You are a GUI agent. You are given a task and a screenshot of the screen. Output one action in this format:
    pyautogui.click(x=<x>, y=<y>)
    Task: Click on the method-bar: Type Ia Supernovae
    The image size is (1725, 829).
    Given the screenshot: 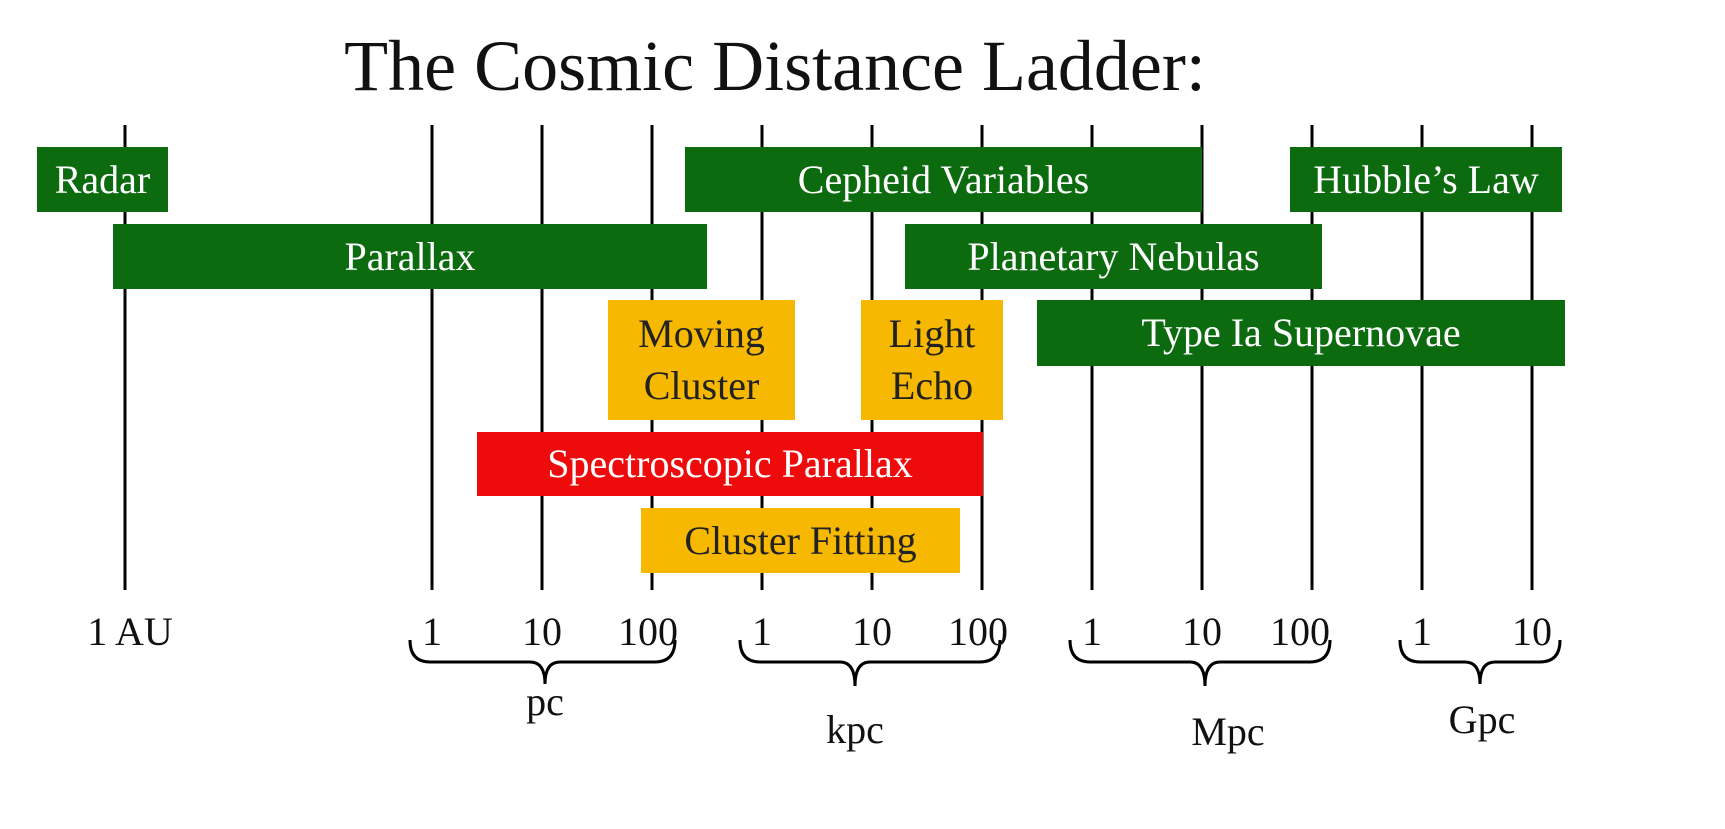 What is the action you would take?
    pyautogui.click(x=1301, y=333)
    